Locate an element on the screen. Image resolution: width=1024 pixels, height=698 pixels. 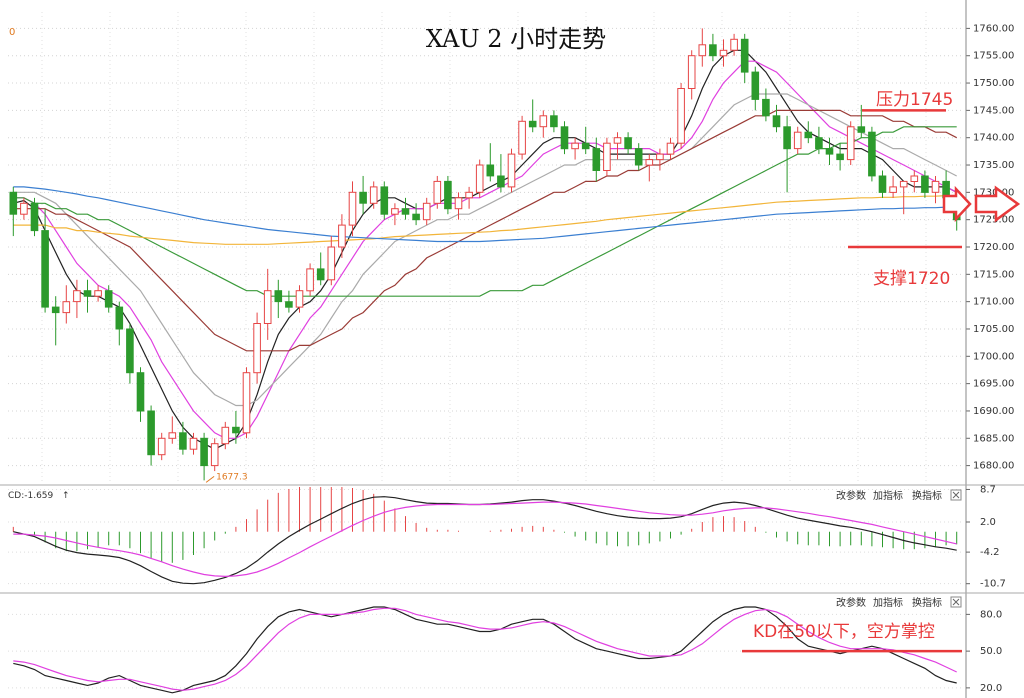
kd-close-icon is located at coordinates (956, 602).